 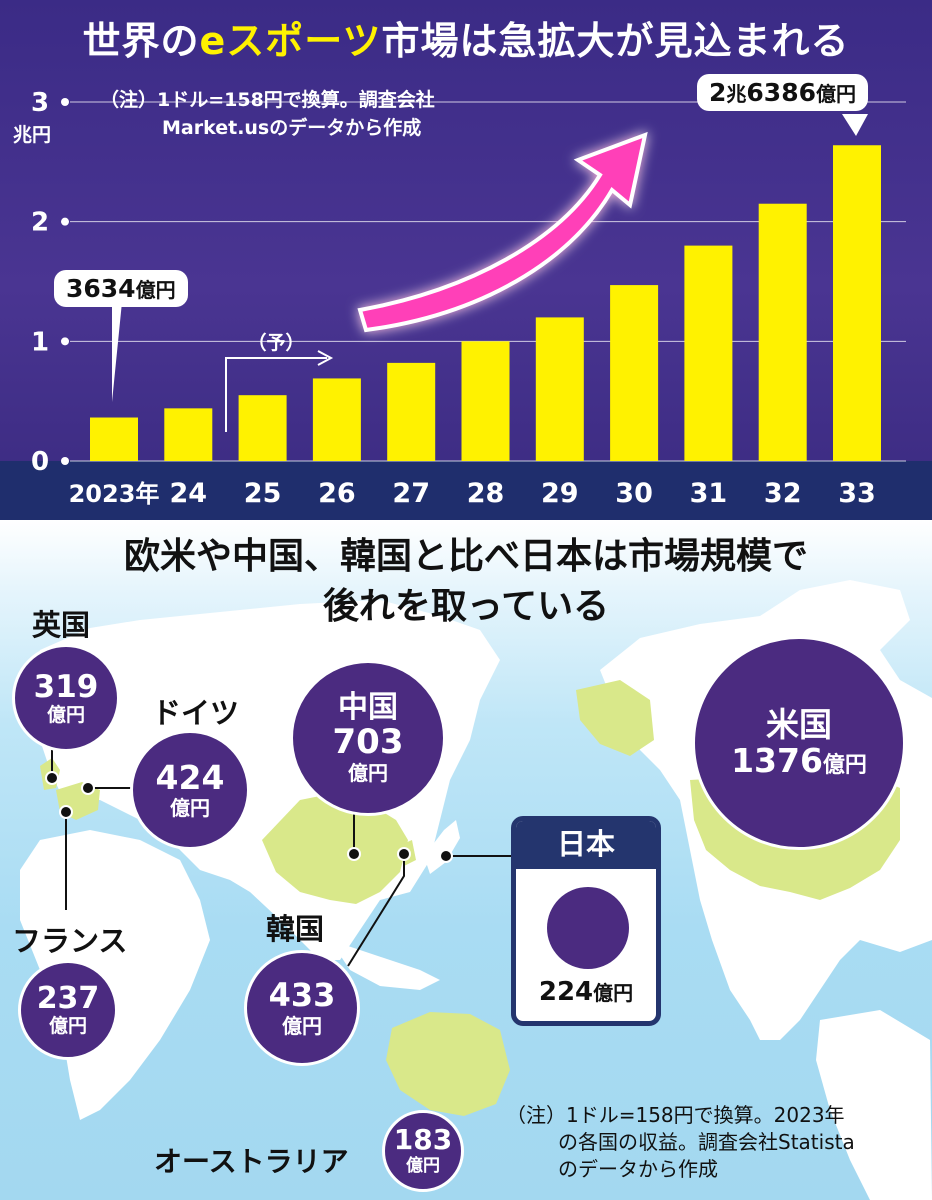 I want to click on dot-china, so click(x=354, y=854).